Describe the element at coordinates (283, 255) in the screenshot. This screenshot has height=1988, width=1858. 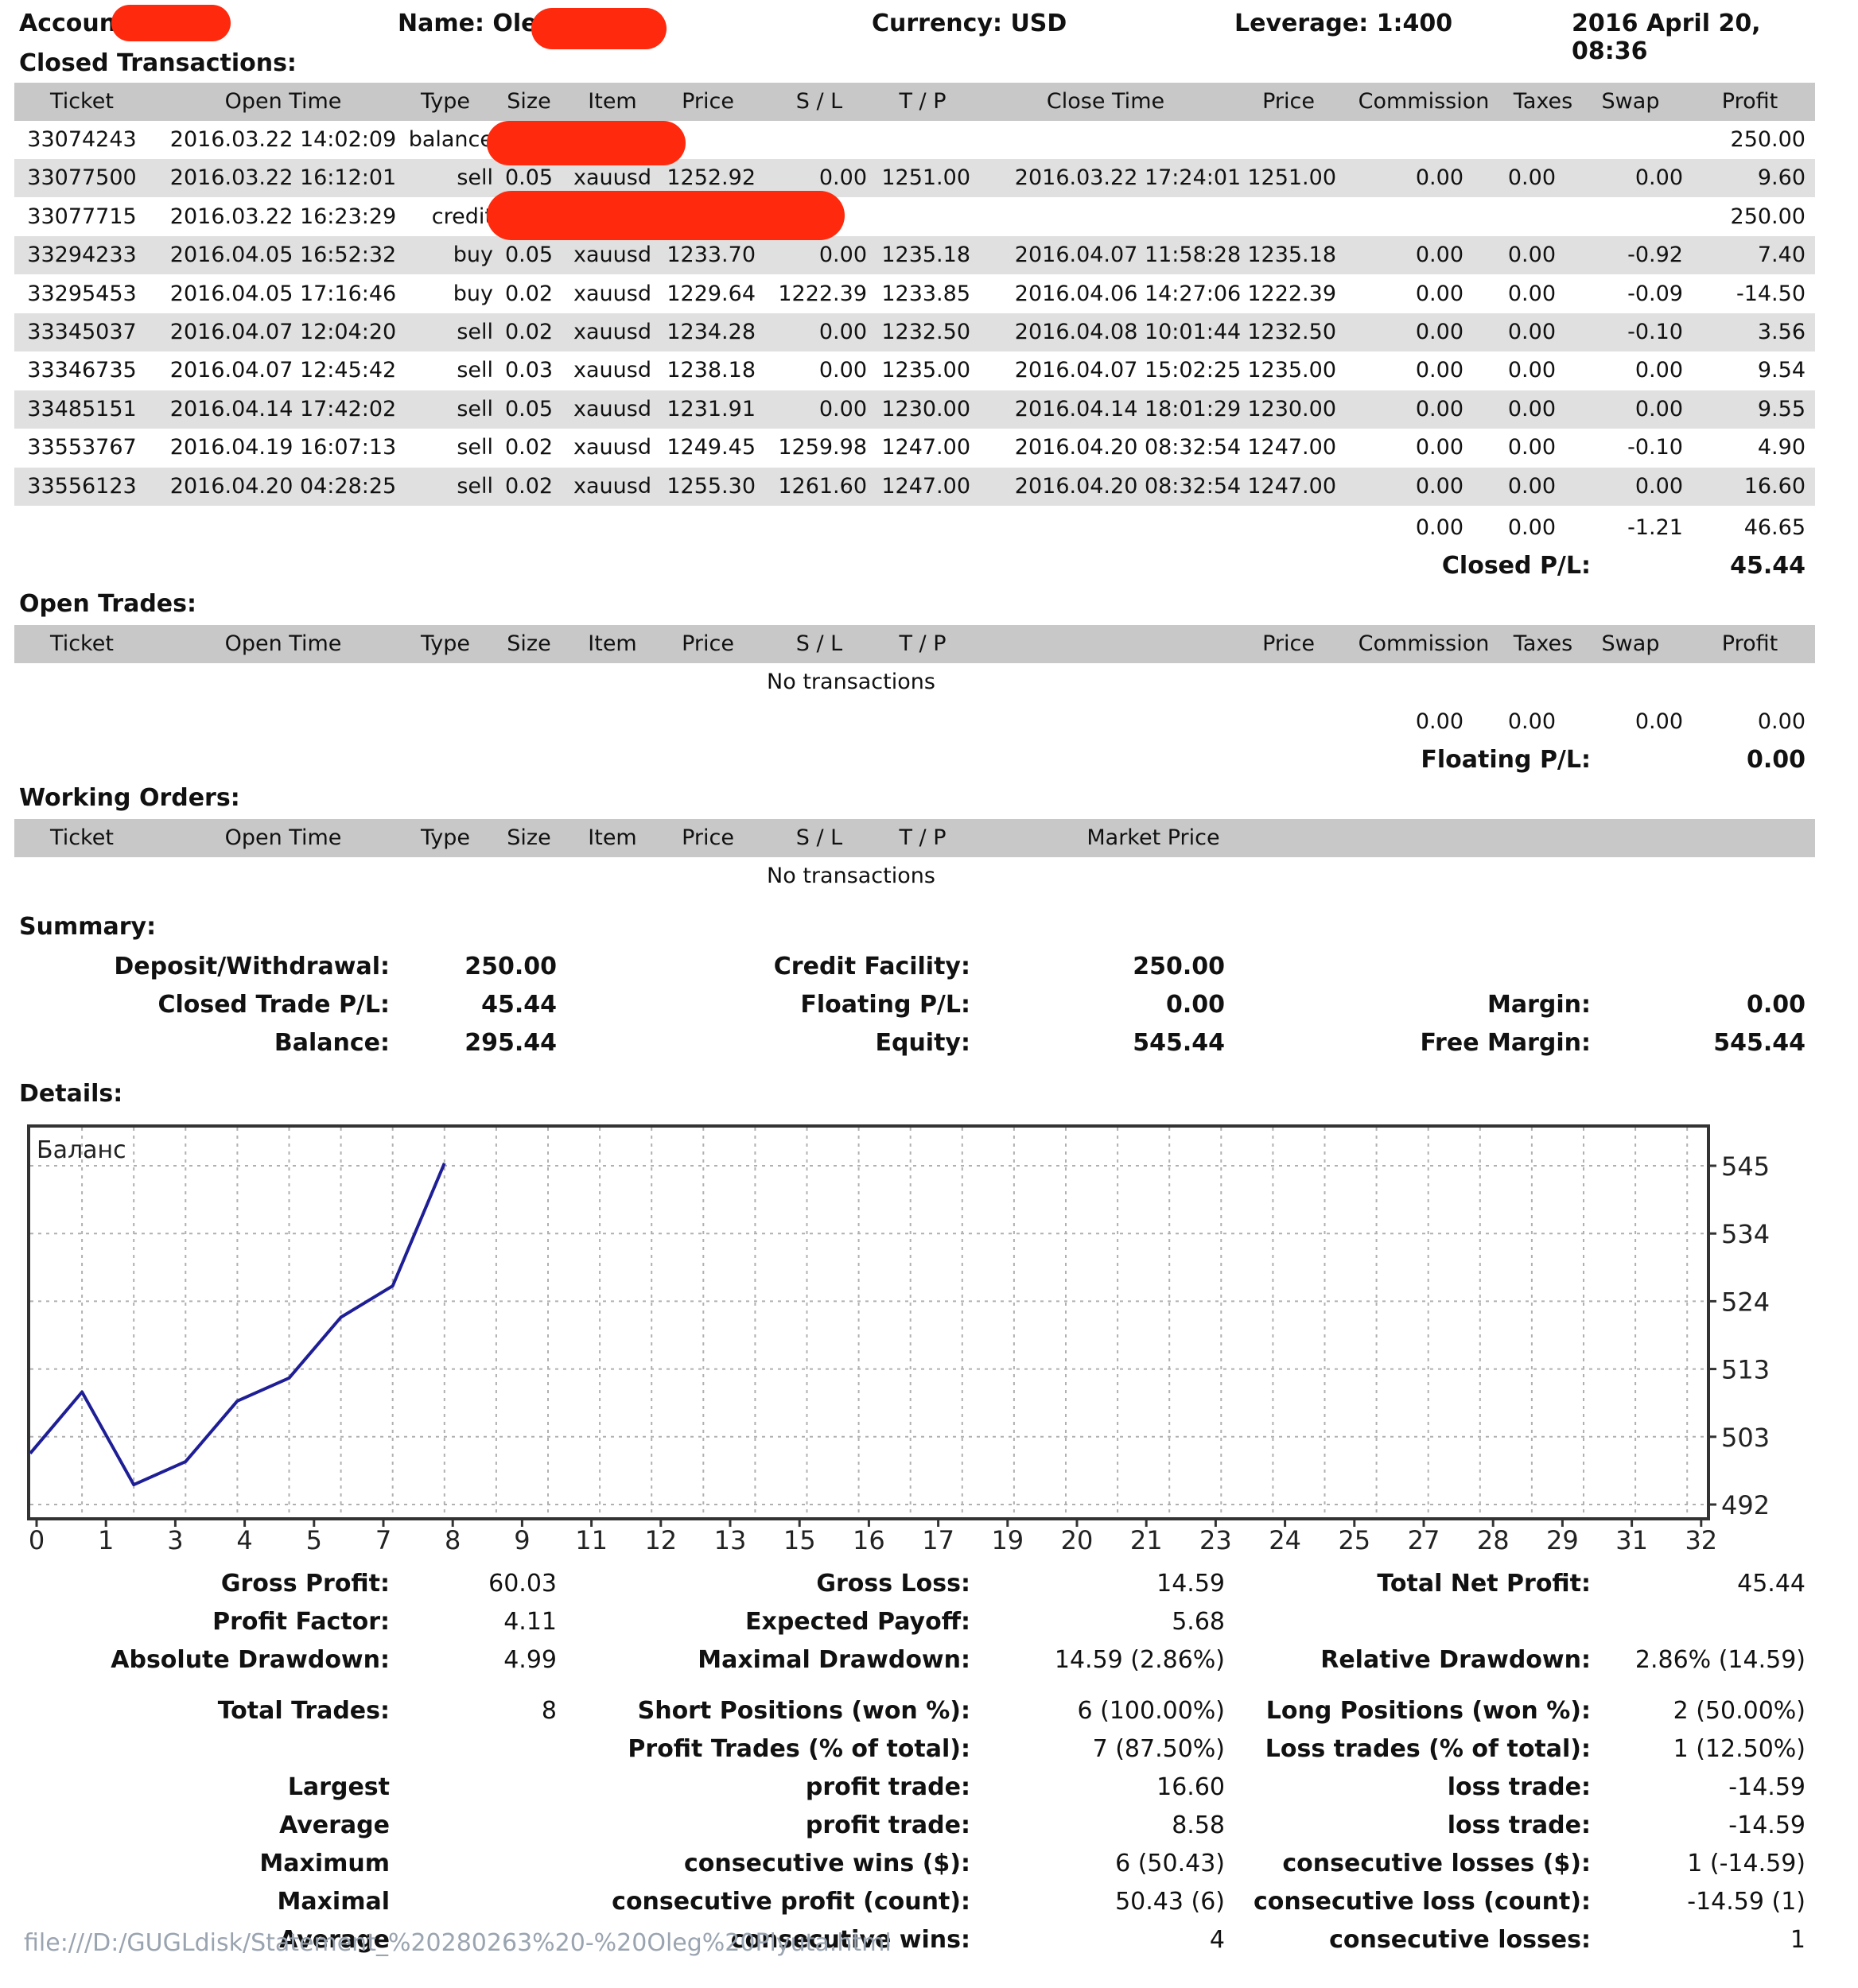
I see `cell-open-time: 2016.04.05 16:52:32` at that location.